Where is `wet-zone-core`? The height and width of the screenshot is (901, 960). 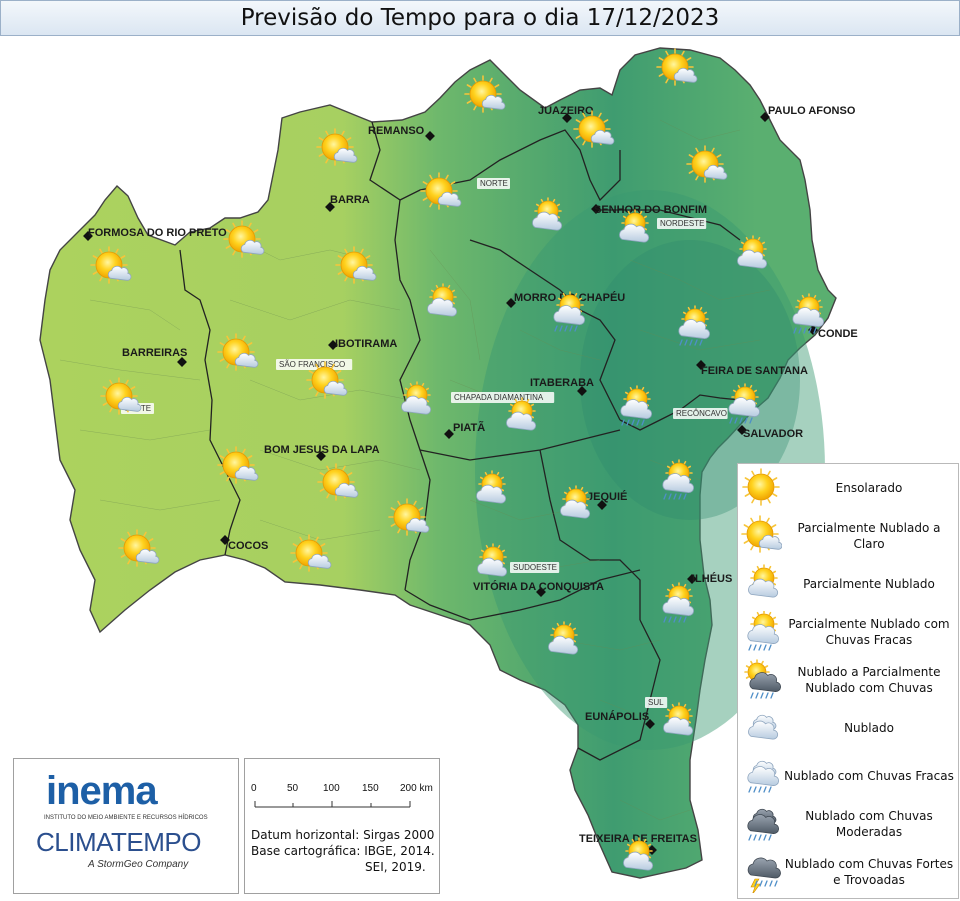 wet-zone-core is located at coordinates (690, 380).